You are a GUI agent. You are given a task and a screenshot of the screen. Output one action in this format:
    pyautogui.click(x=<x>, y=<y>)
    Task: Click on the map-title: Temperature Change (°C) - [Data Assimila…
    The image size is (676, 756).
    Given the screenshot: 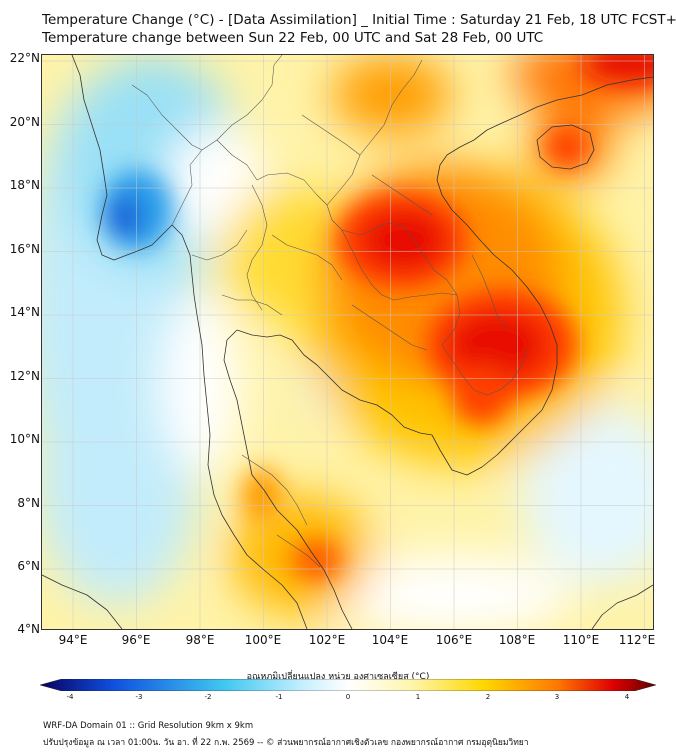 What is the action you would take?
    pyautogui.click(x=359, y=20)
    